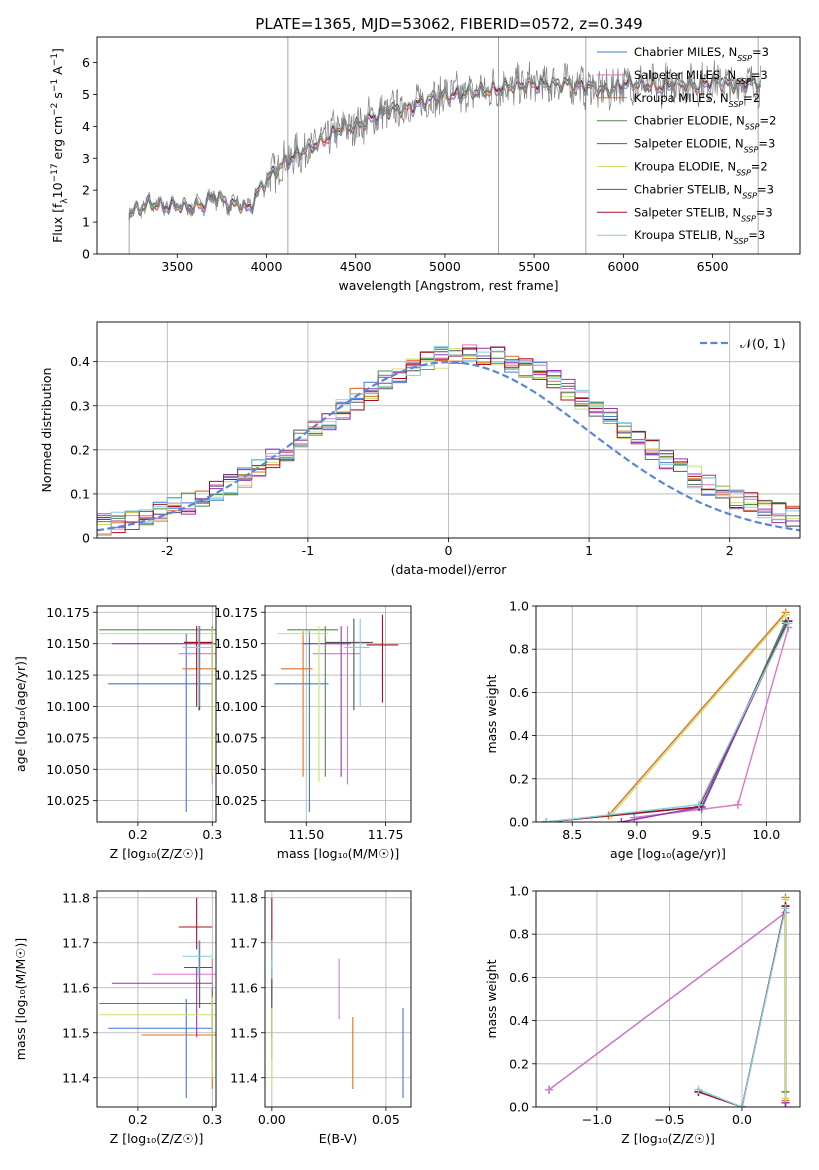 This screenshot has height=1170, width=819. What do you see at coordinates (519, 977) in the screenshot?
I see `y-tick-label: 0.6` at bounding box center [519, 977].